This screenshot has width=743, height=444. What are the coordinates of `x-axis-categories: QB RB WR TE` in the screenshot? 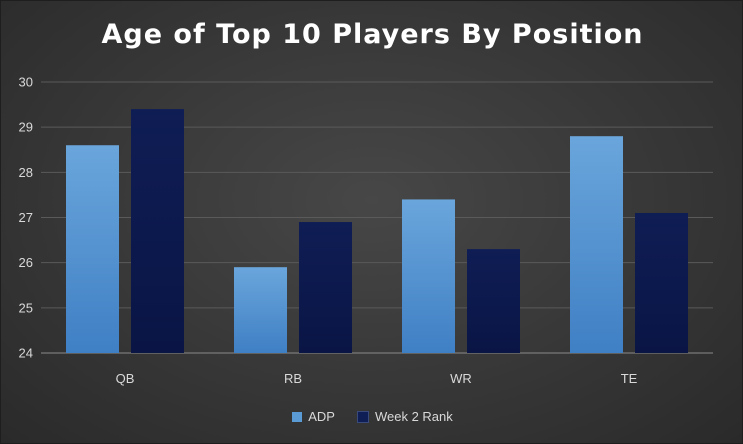 It's located at (377, 378).